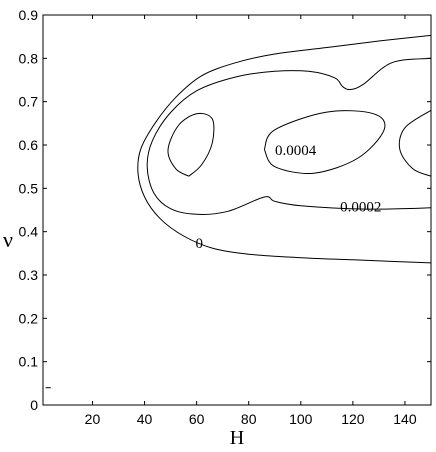  What do you see at coordinates (29, 145) in the screenshot?
I see `y-tick-label: 0.6` at bounding box center [29, 145].